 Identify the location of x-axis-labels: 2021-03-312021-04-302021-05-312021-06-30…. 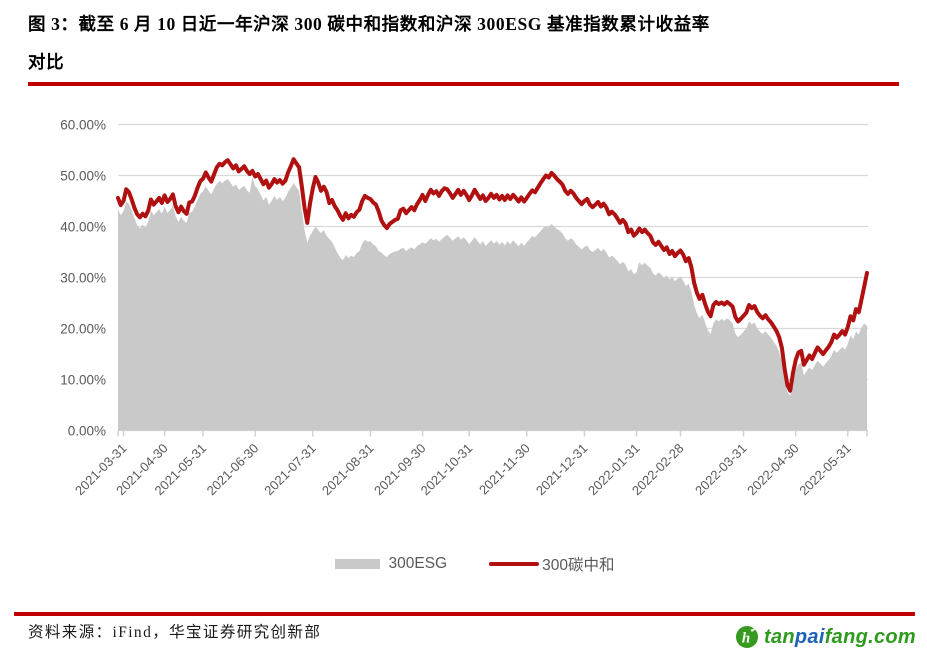
(470, 464).